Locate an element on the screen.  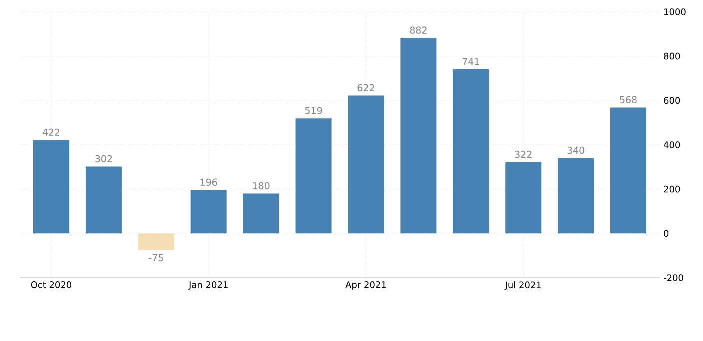
y-tick-label: 200 is located at coordinates (672, 189).